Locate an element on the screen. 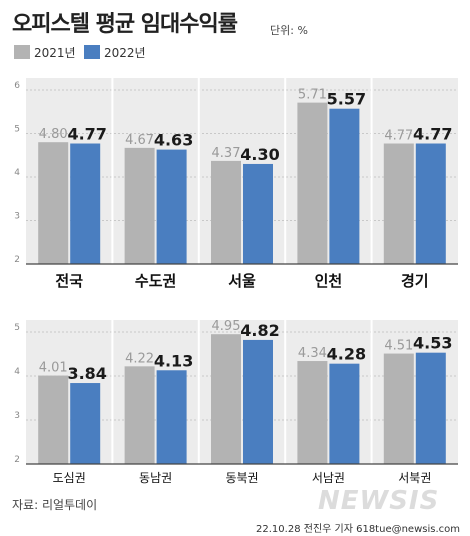  y-tick-label: 6 is located at coordinates (17, 86).